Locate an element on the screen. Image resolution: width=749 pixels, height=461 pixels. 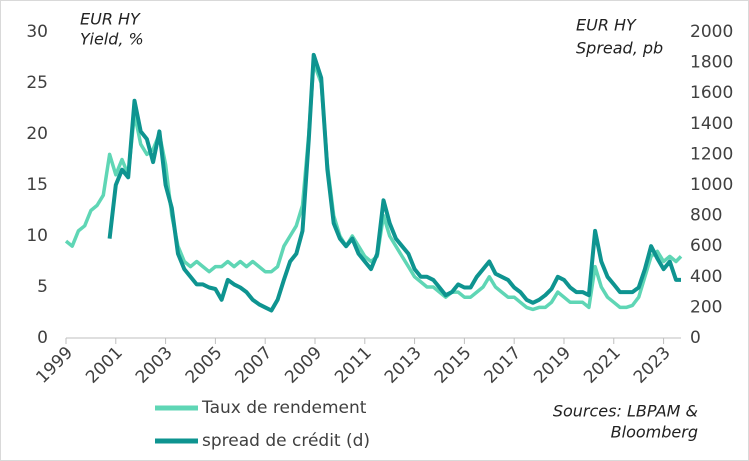
y-tick-label: 0 is located at coordinates (42, 338).